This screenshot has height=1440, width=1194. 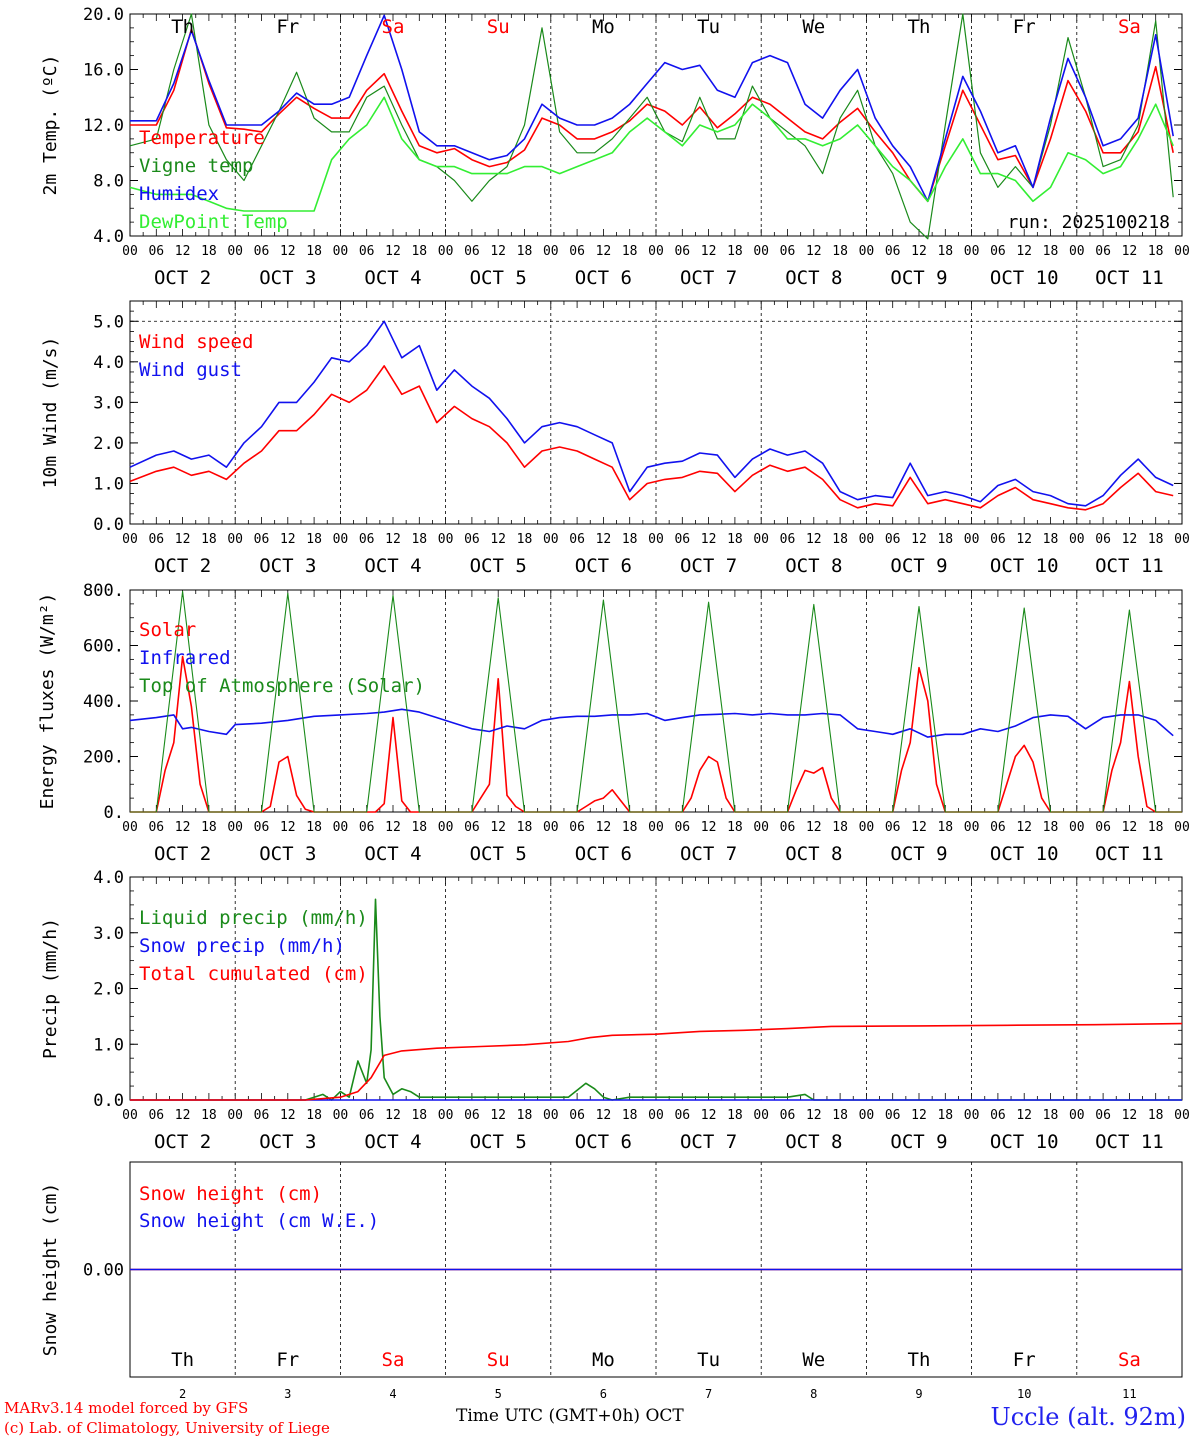 I want to click on weekday-label: We, so click(x=813, y=1360).